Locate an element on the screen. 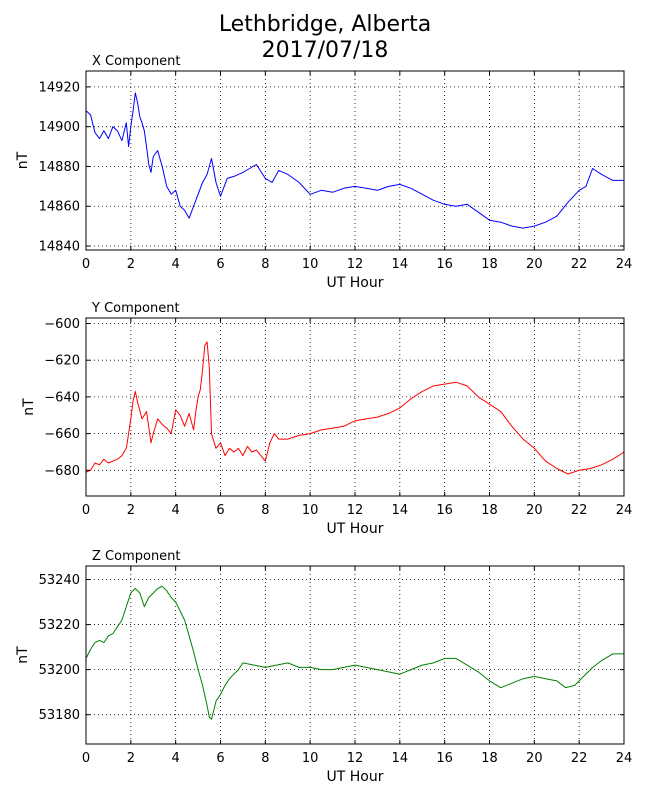 This screenshot has height=800, width=650. y-ytick-label: −680 is located at coordinates (62, 471).